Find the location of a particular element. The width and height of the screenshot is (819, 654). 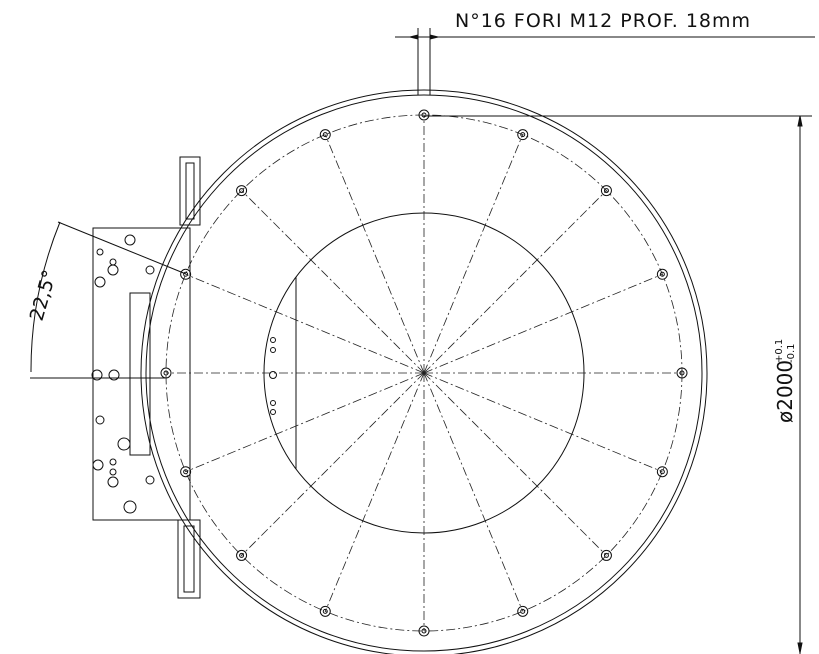

top-leader is located at coordinates (605, 61).